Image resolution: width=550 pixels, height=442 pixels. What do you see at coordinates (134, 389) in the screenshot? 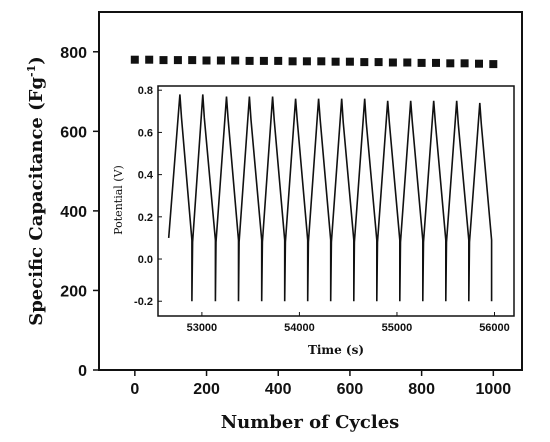
I see `x-tick-label: 0` at bounding box center [134, 389].